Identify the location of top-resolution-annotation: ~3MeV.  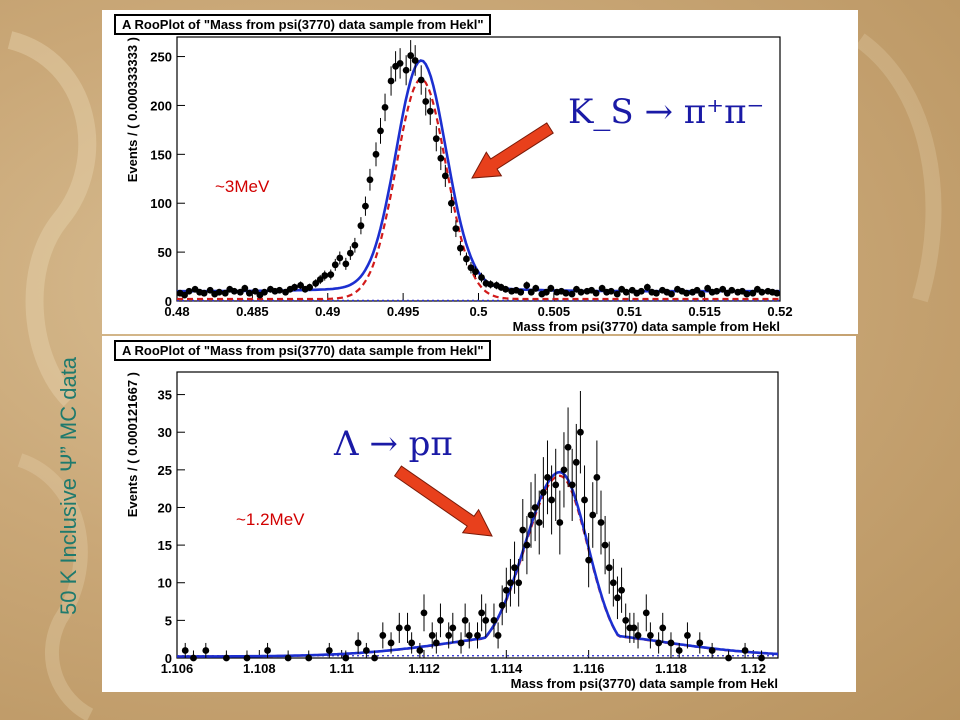
(242, 186).